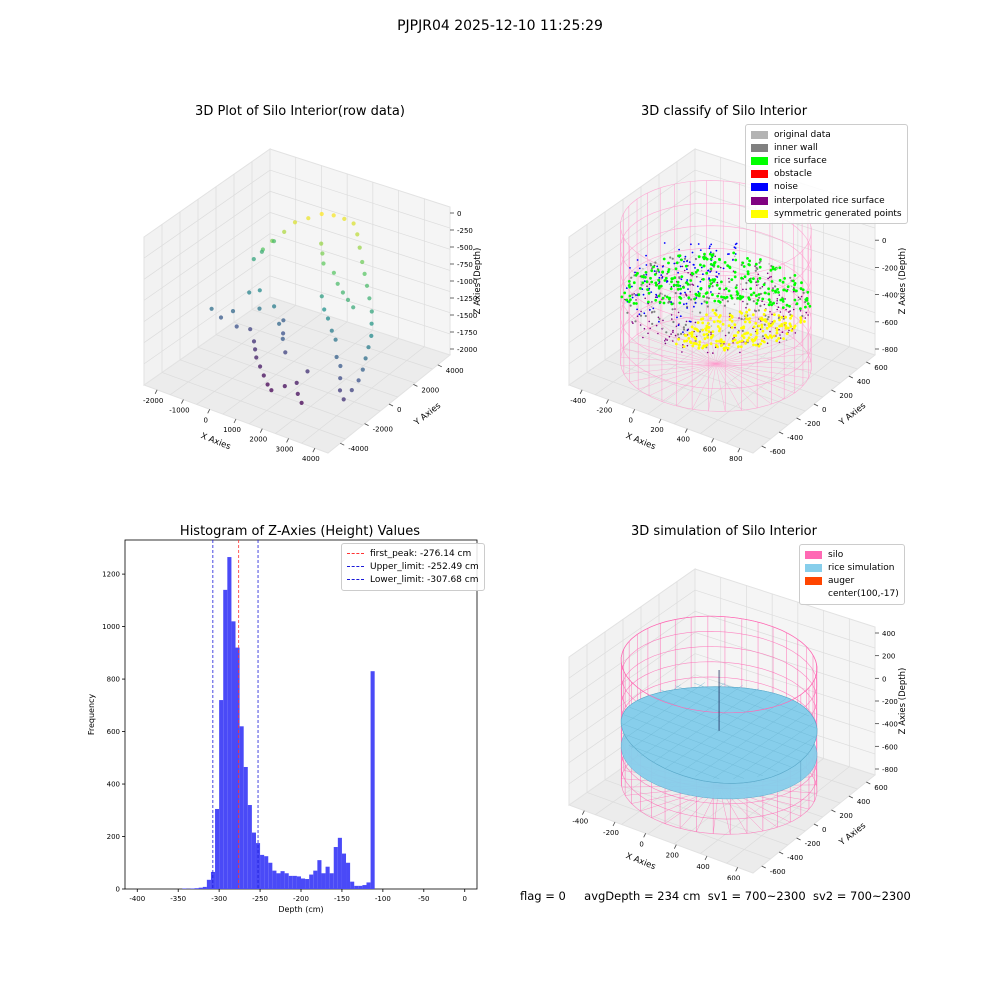  What do you see at coordinates (683, 440) in the screenshot?
I see `p2-x-tick-label: 400` at bounding box center [683, 440].